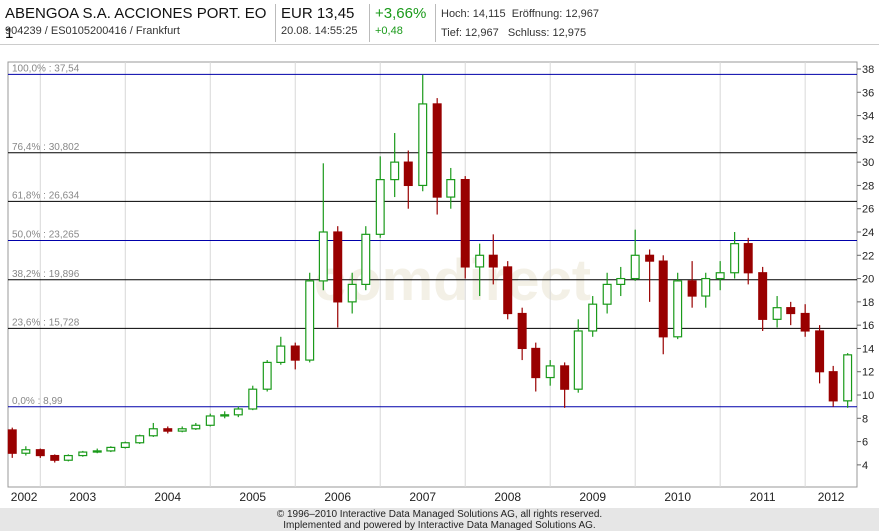 The image size is (879, 531). What do you see at coordinates (555, 14) in the screenshot?
I see `open: Eröffnung: 12,967` at bounding box center [555, 14].